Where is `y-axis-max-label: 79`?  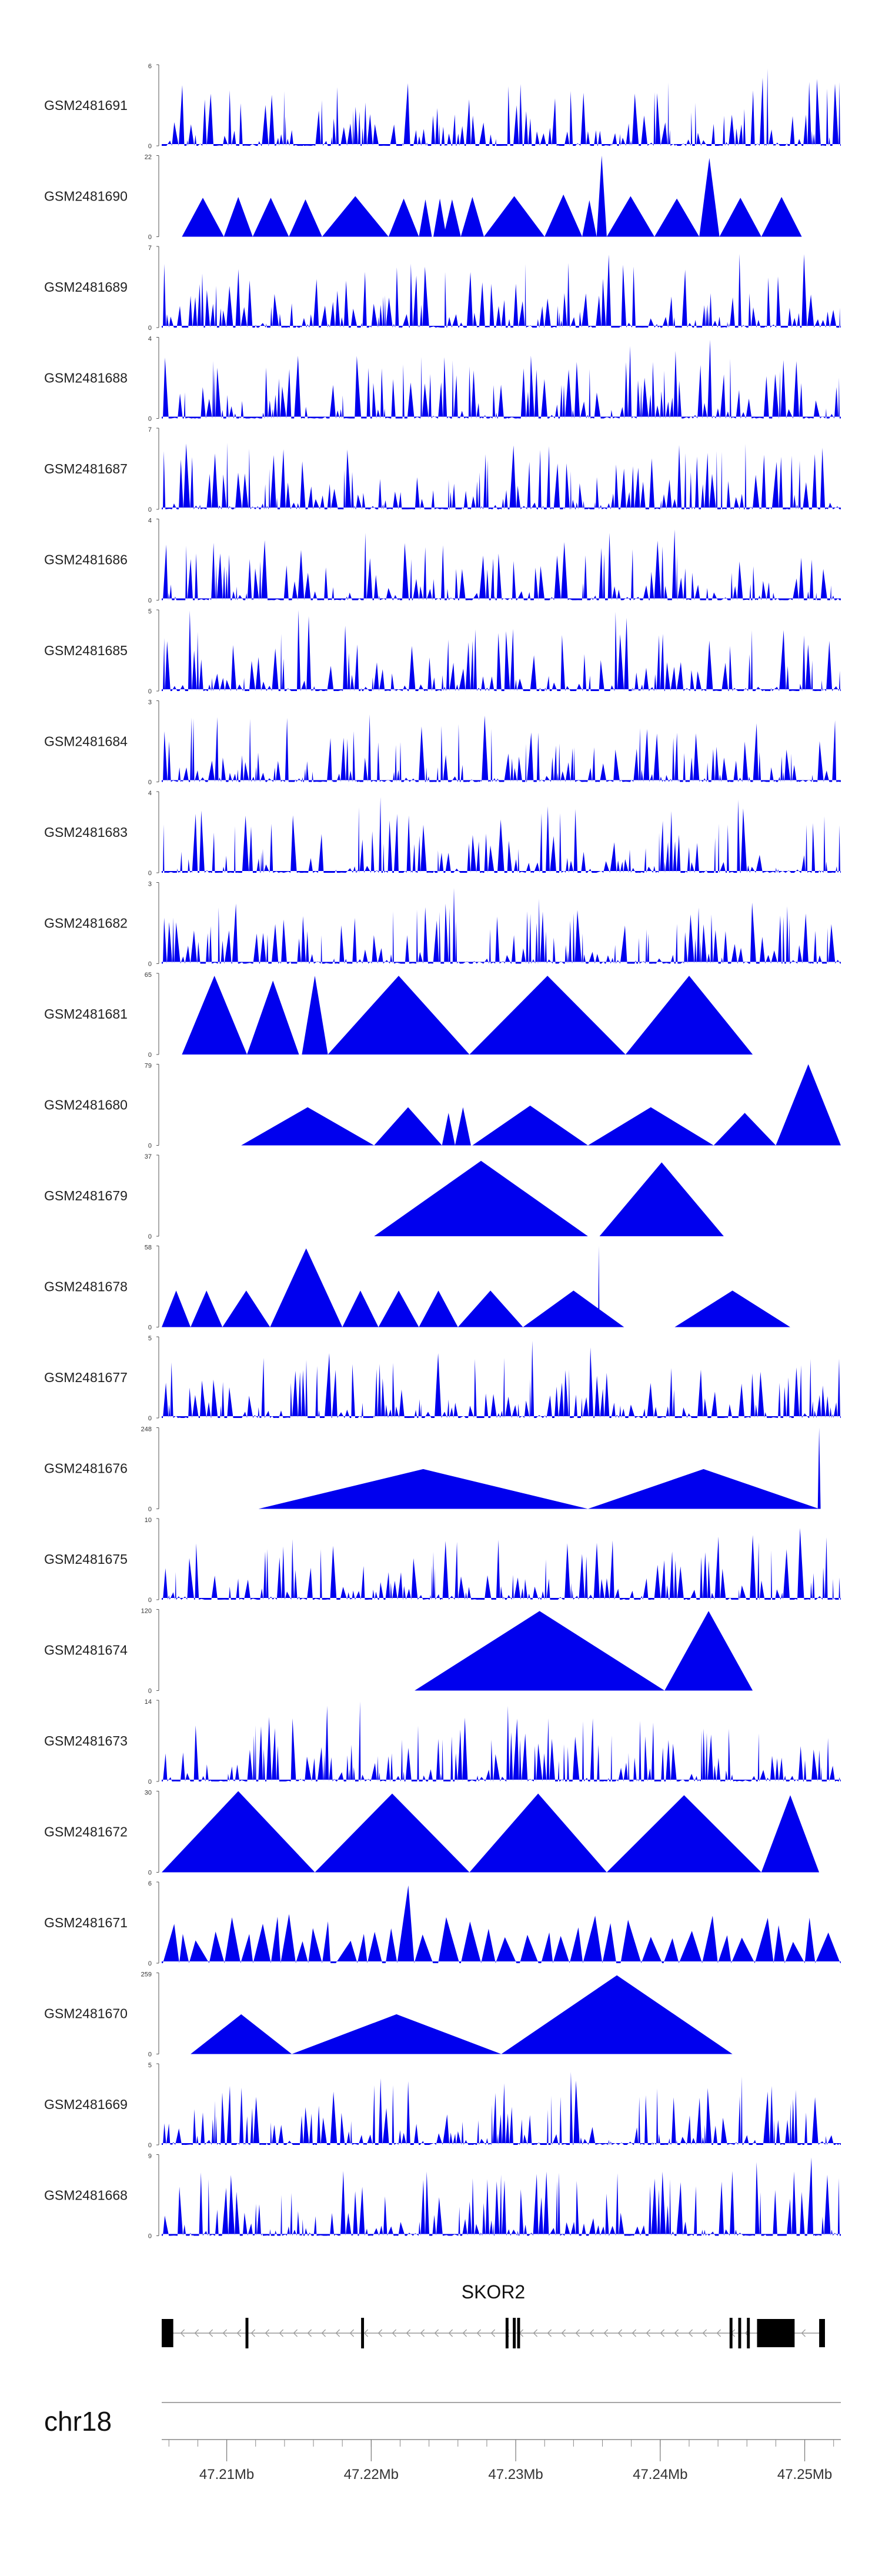 y-axis-max-label: 79 is located at coordinates (148, 1066).